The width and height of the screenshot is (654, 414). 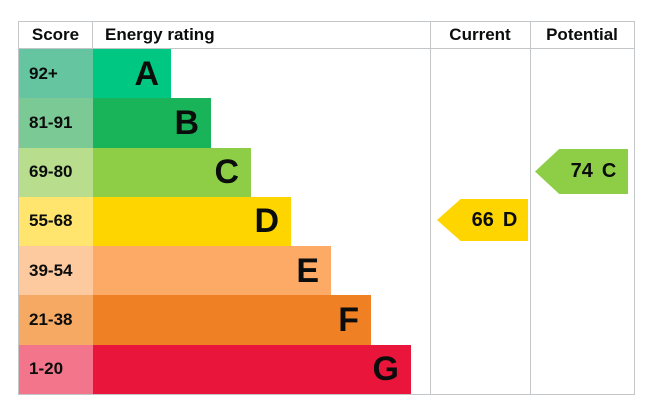 What do you see at coordinates (172, 172) in the screenshot?
I see `band-bar-c: C` at bounding box center [172, 172].